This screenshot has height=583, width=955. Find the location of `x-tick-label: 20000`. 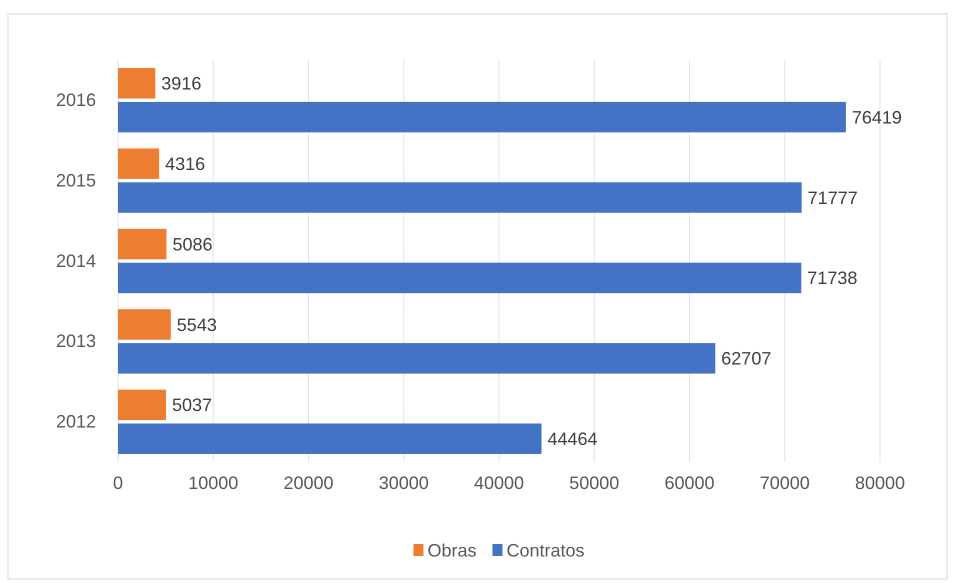

x-tick-label: 20000 is located at coordinates (308, 482).